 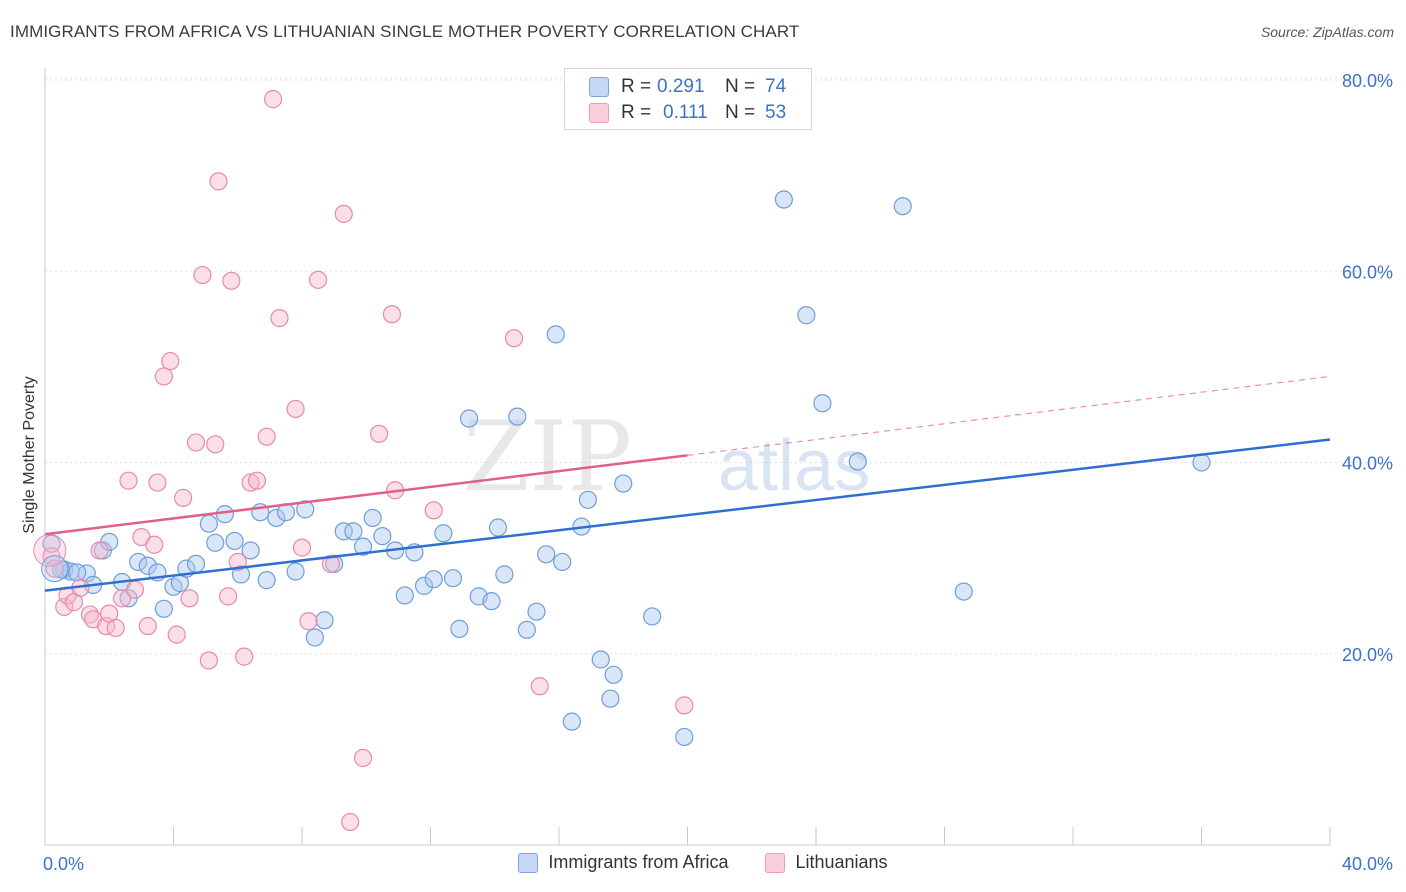 What do you see at coordinates (1367, 81) in the screenshot?
I see `y-tick-label: 80.0%` at bounding box center [1367, 81].